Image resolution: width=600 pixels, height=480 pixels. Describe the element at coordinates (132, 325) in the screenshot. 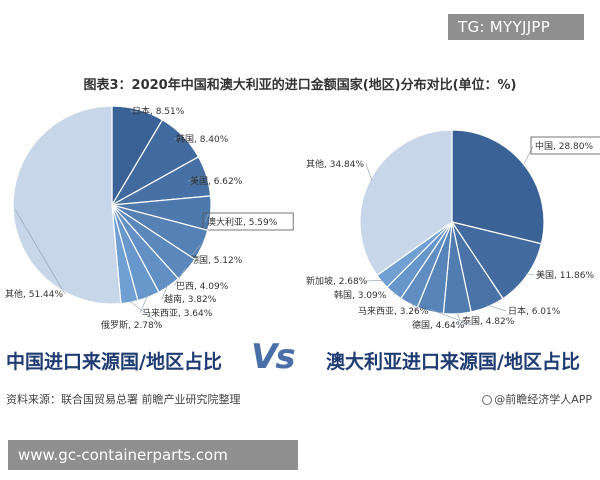

I see `china-pie-label-8: 俄罗斯, 2.78%` at that location.